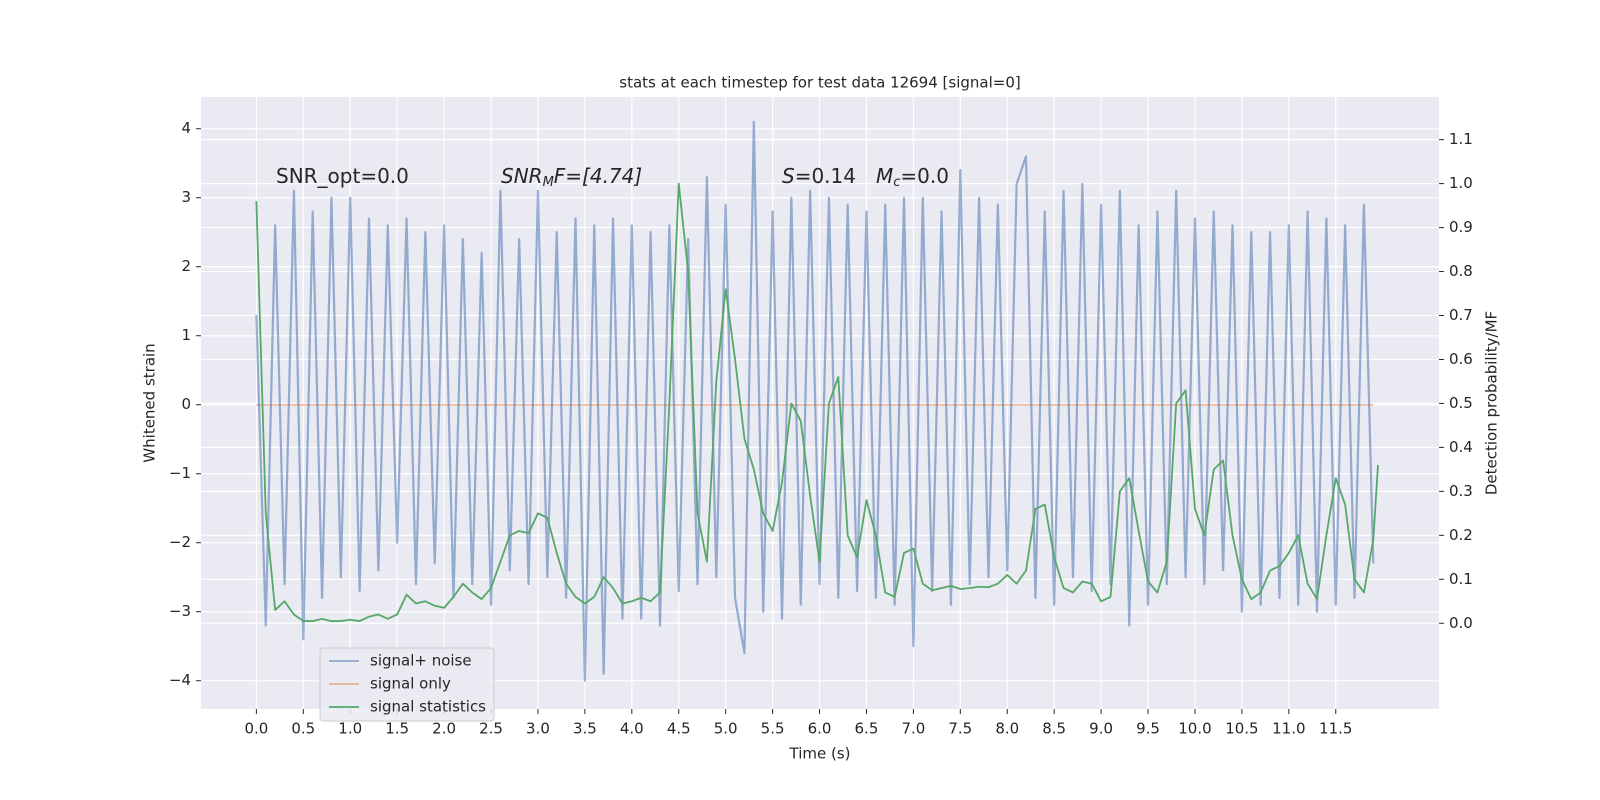 This screenshot has height=800, width=1600. Describe the element at coordinates (256, 729) in the screenshot. I see `x-tick-label: 0.0` at that location.